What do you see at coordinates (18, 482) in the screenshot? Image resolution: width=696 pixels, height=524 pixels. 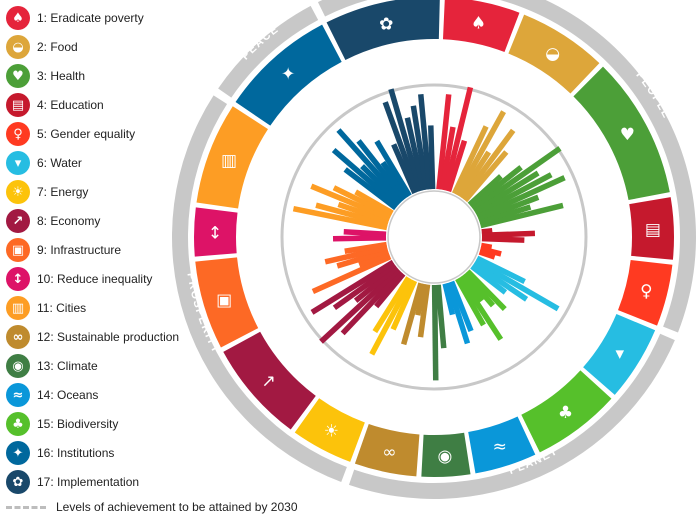 I see `rings-icon: ✿` at bounding box center [18, 482].